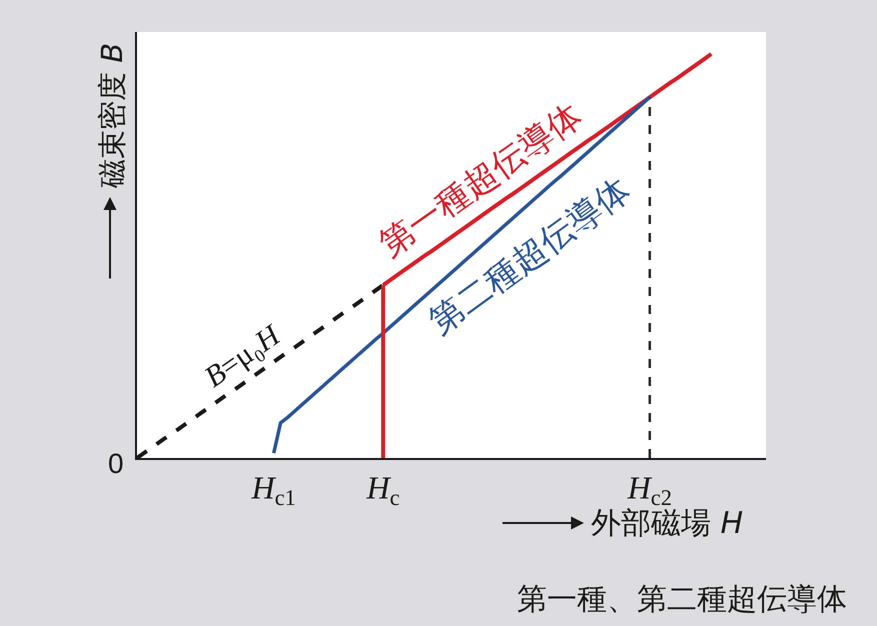  I want to click on x-axis-title: 外部磁場 H, so click(667, 523).